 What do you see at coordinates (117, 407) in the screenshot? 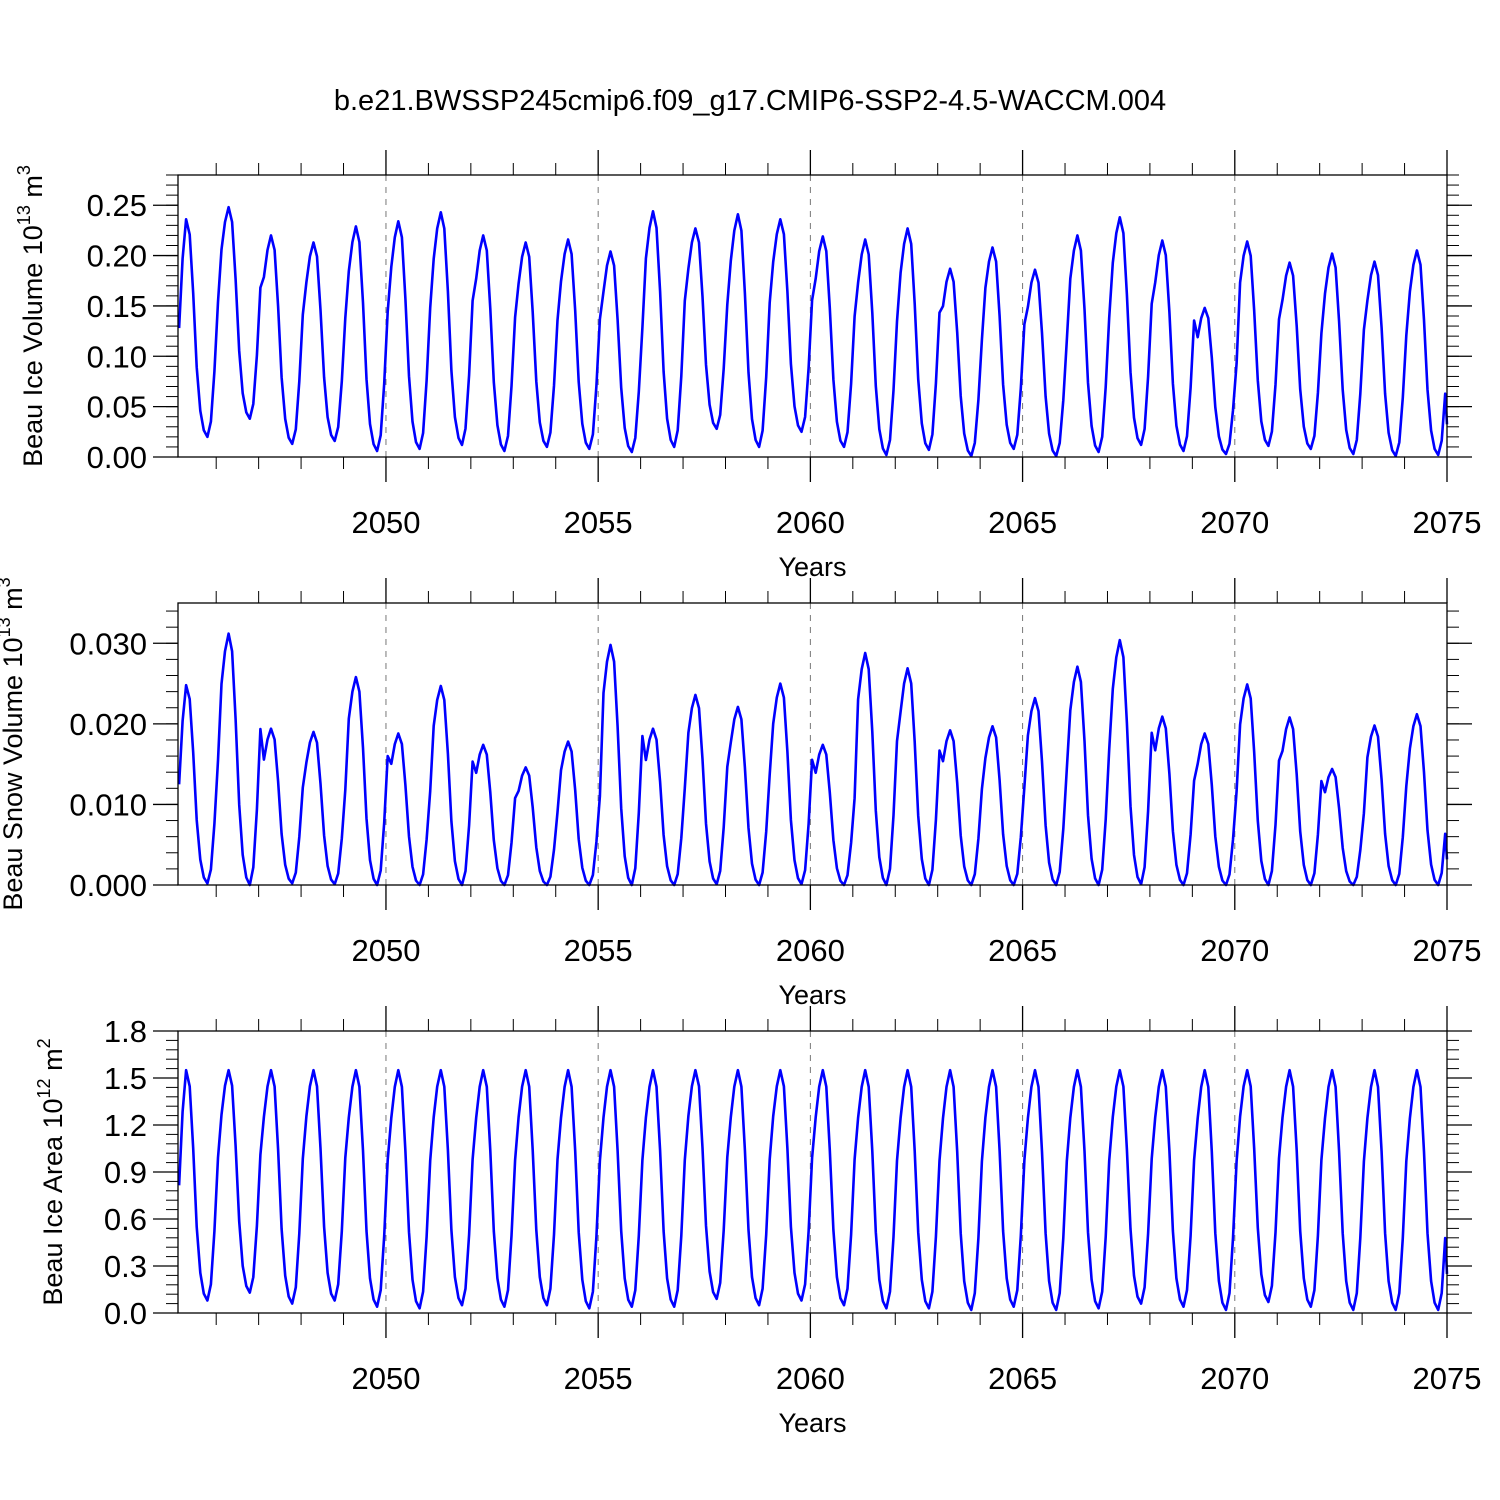
I see `y-tick-label: 0.05` at bounding box center [117, 407].